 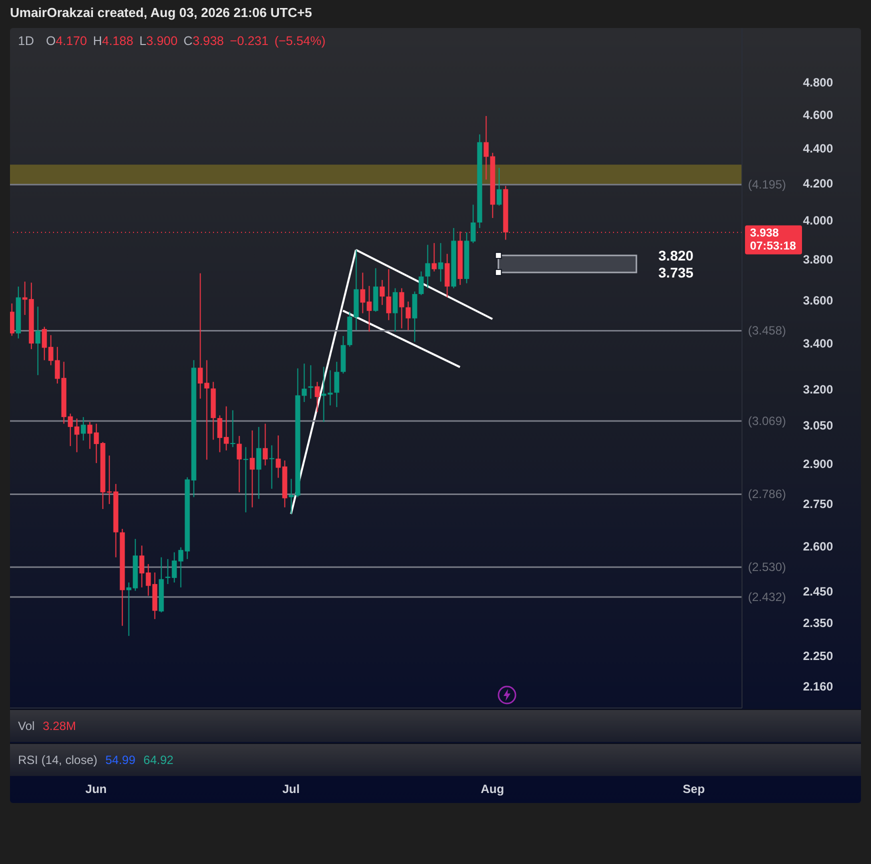 What do you see at coordinates (158, 760) in the screenshot?
I see `text: 64.92` at bounding box center [158, 760].